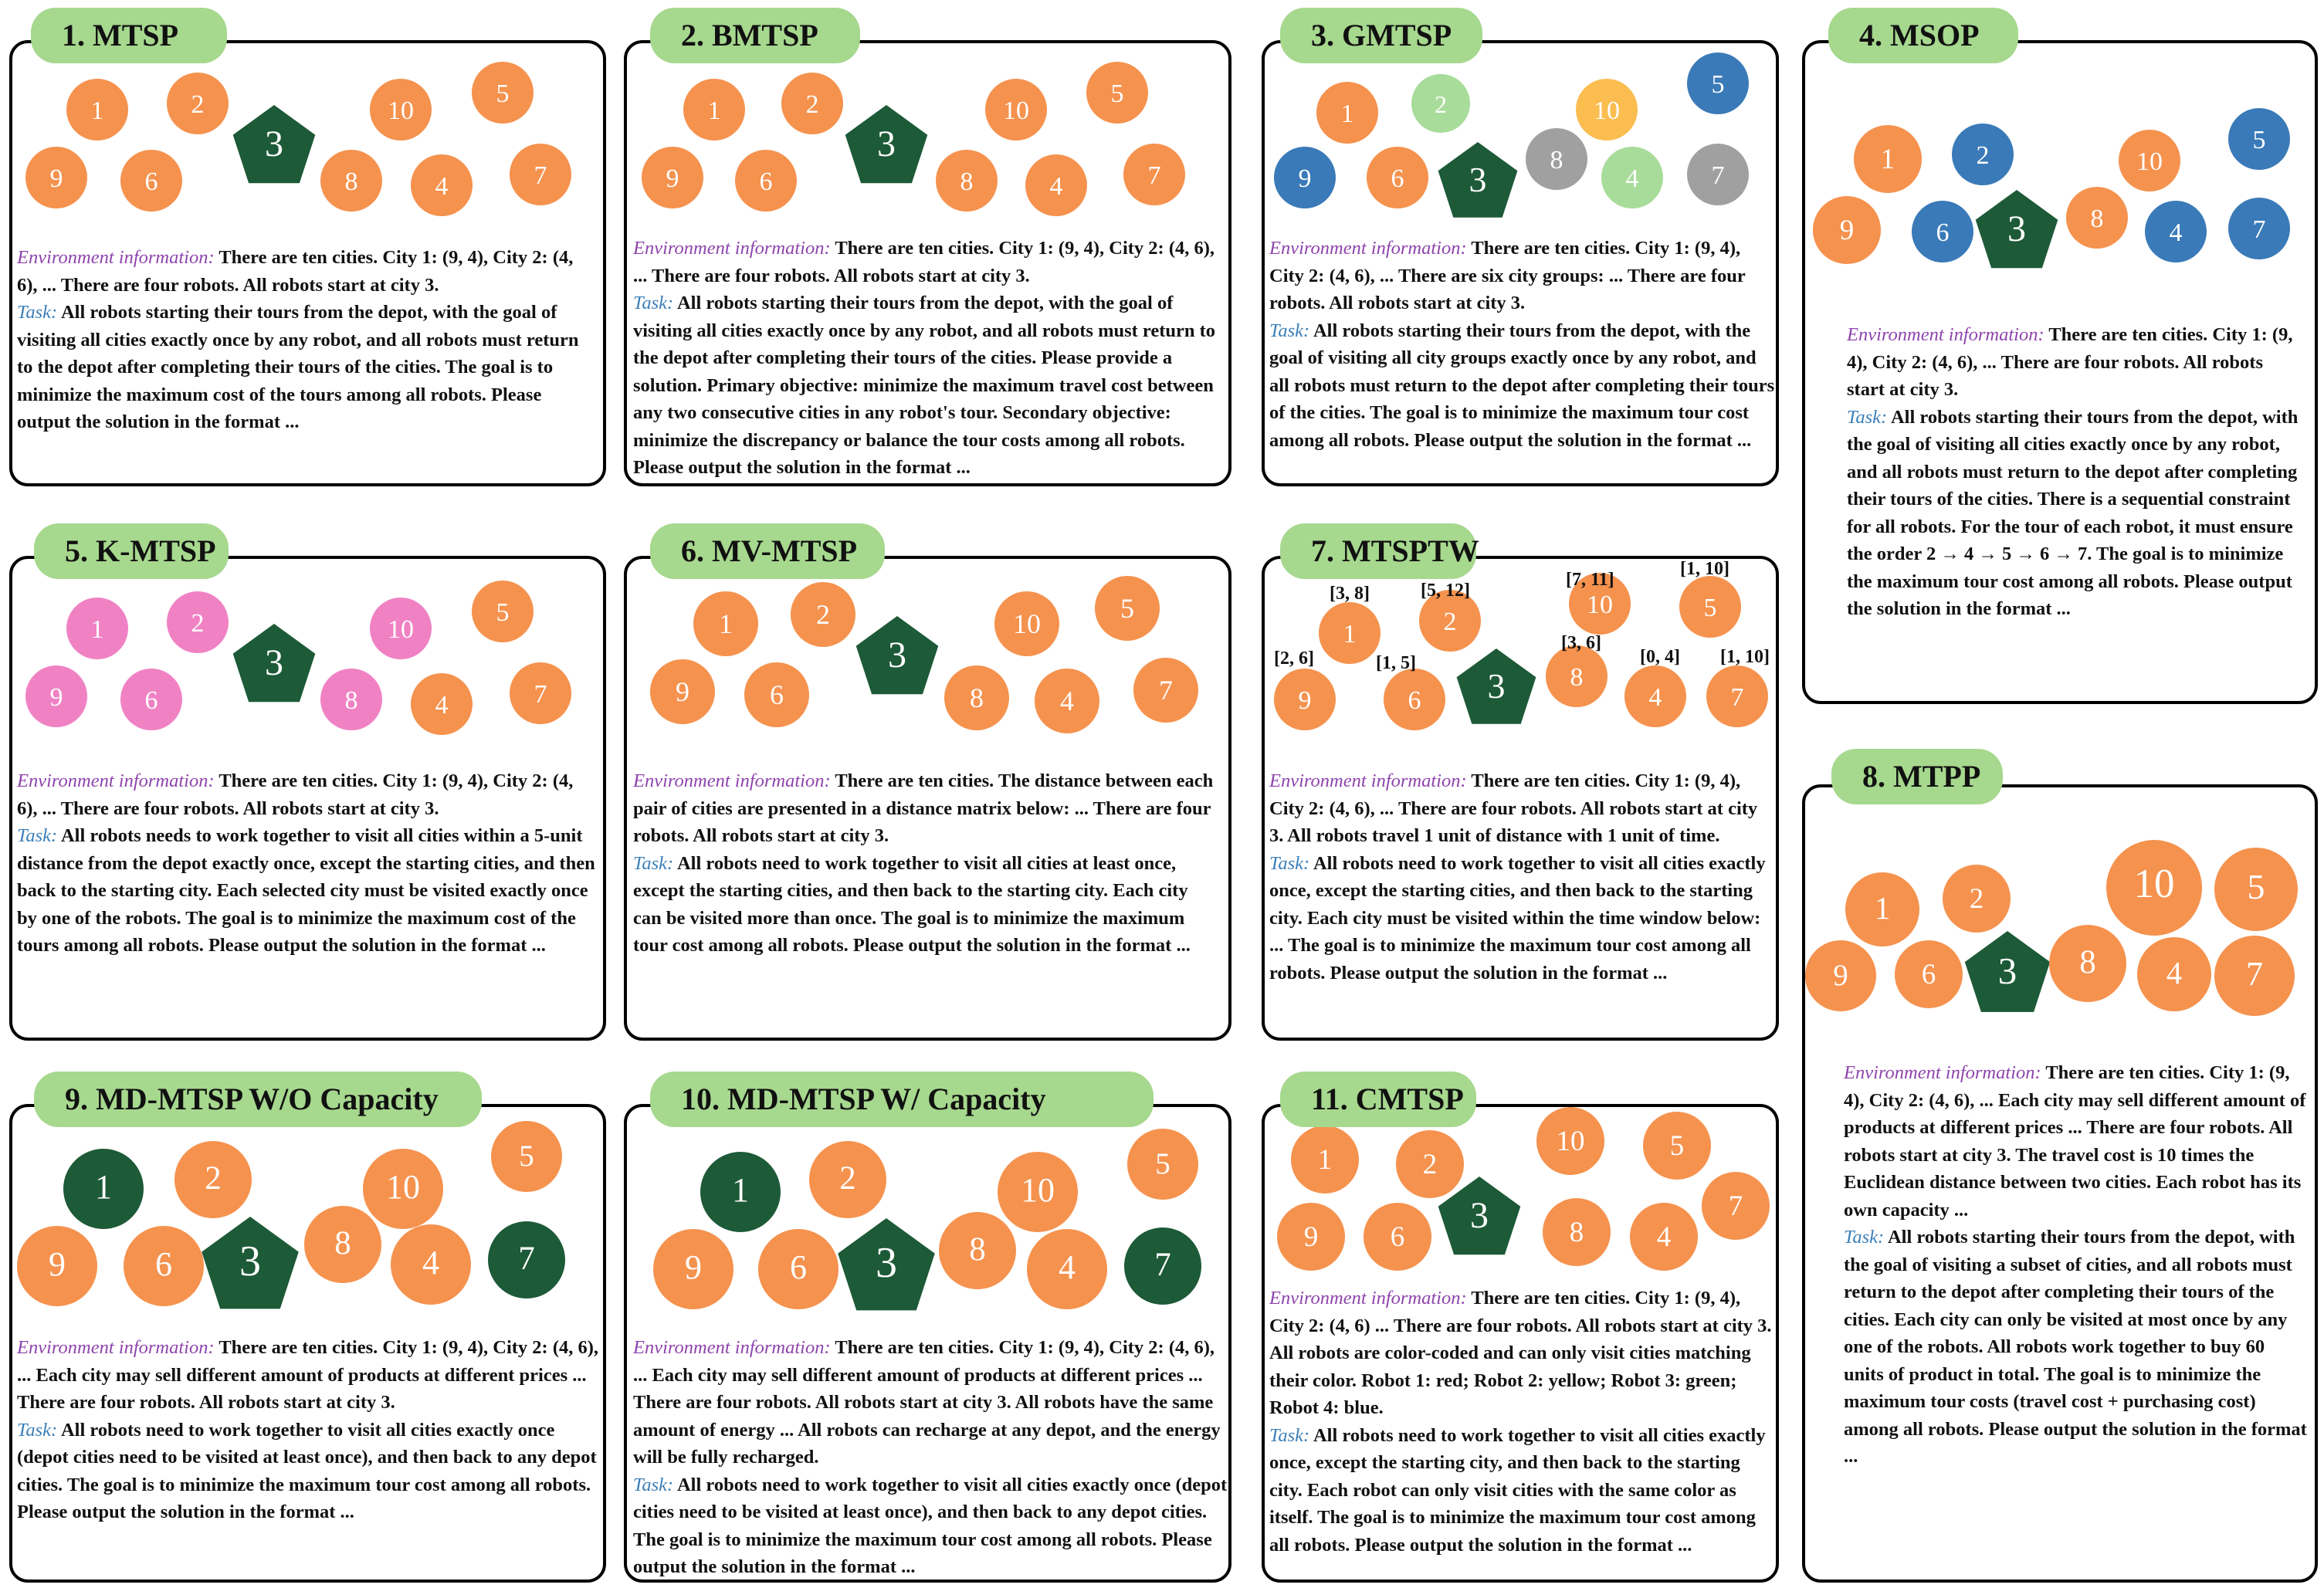 This screenshot has width=2324, height=1588. Describe the element at coordinates (755, 35) in the screenshot. I see `panel-title: 2. BMTSP` at that location.